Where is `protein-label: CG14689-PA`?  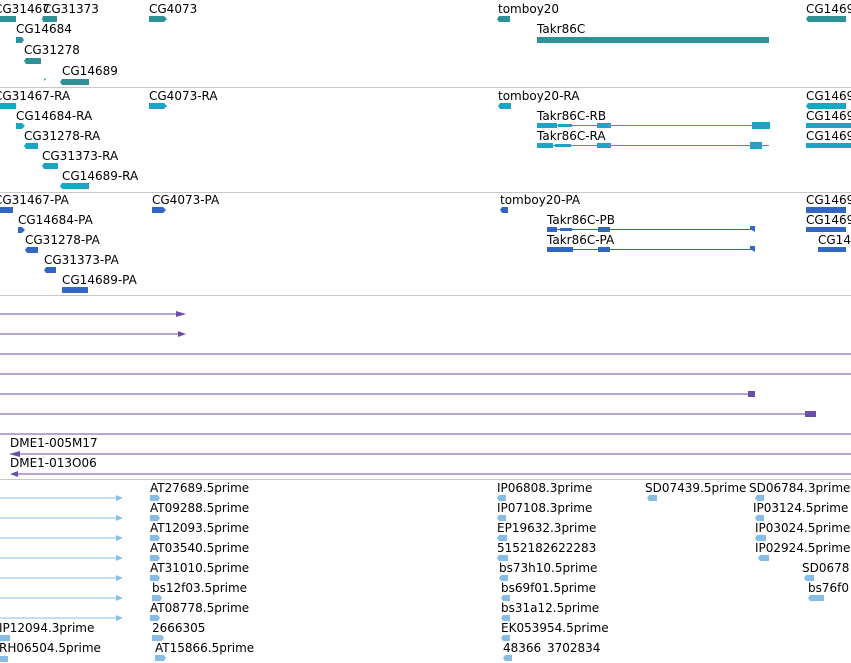 protein-label: CG14689-PA is located at coordinates (99, 280).